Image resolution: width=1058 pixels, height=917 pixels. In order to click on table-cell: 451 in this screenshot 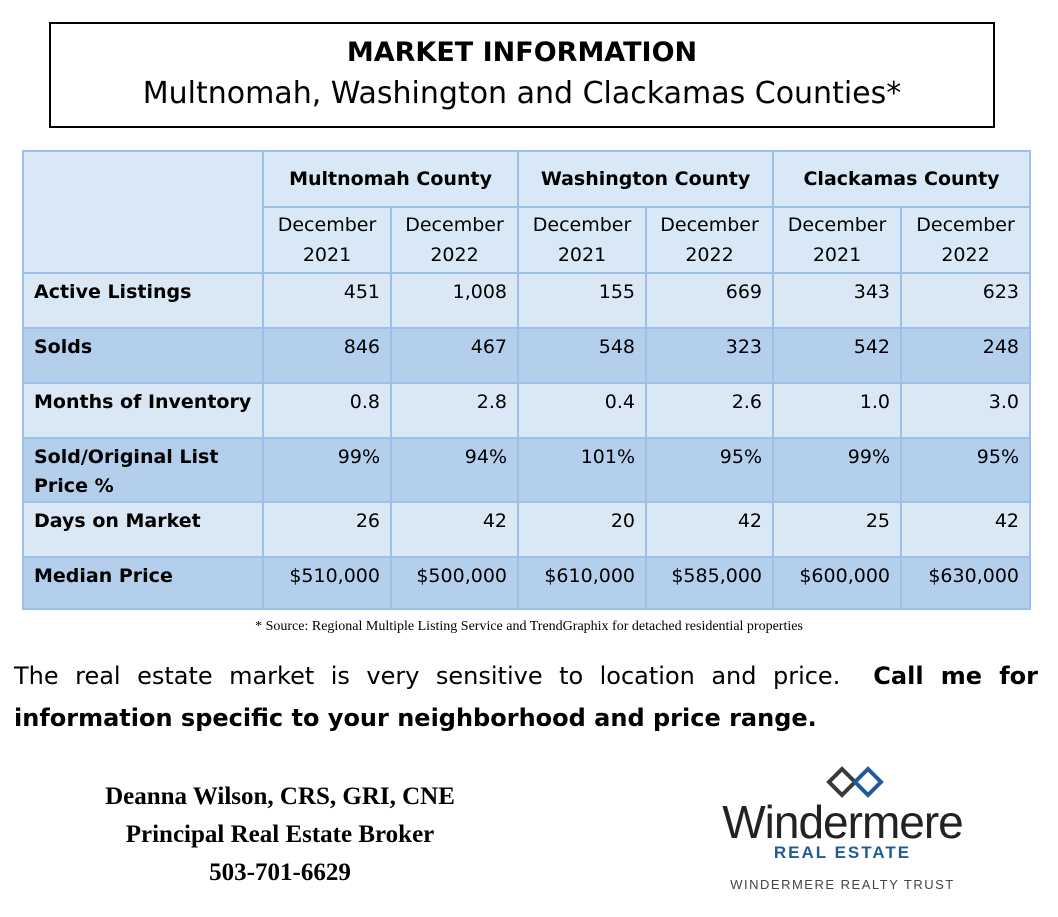, I will do `click(327, 300)`.